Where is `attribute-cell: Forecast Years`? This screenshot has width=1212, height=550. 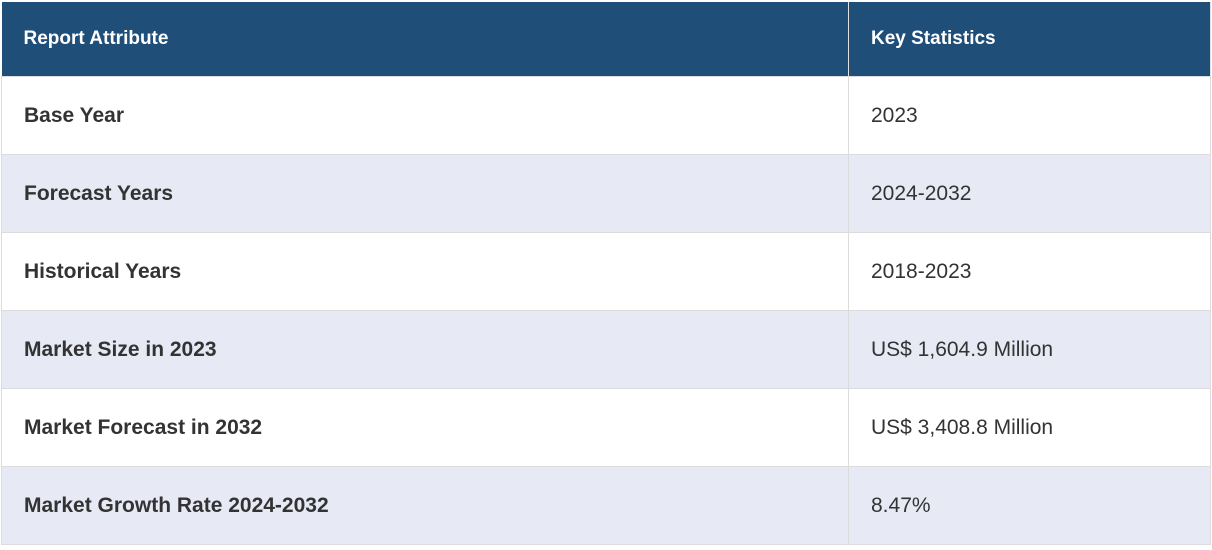
attribute-cell: Forecast Years is located at coordinates (425, 193).